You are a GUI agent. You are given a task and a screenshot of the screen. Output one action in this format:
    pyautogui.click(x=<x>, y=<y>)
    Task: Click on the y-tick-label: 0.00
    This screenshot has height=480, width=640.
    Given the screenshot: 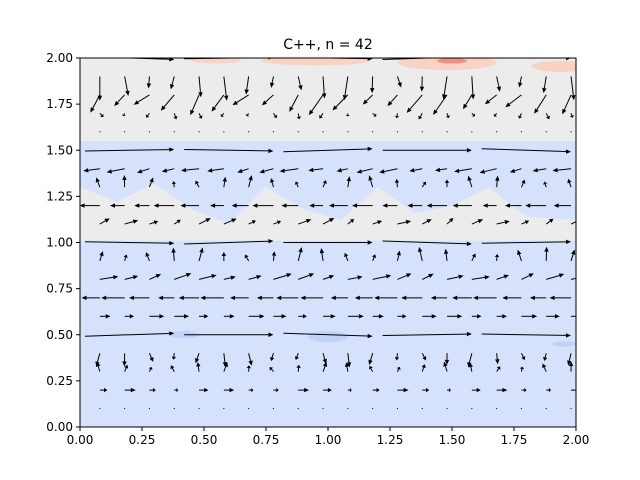 What is the action you would take?
    pyautogui.click(x=59, y=427)
    